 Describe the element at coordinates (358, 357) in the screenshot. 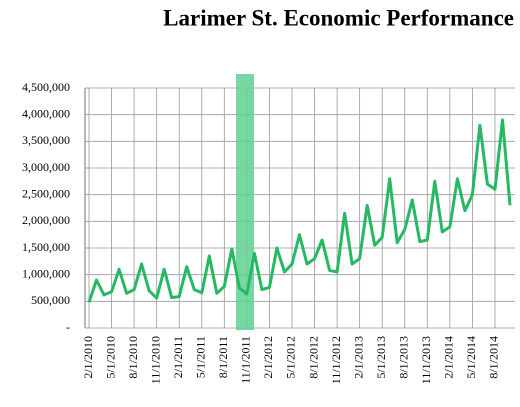

I see `x-tick-label: 2/1/2013` at that location.